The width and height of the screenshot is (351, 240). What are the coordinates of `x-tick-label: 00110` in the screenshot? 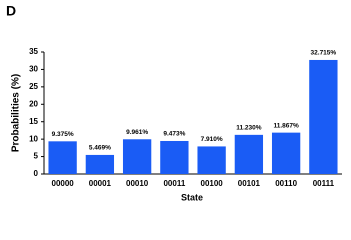 It's located at (286, 183).